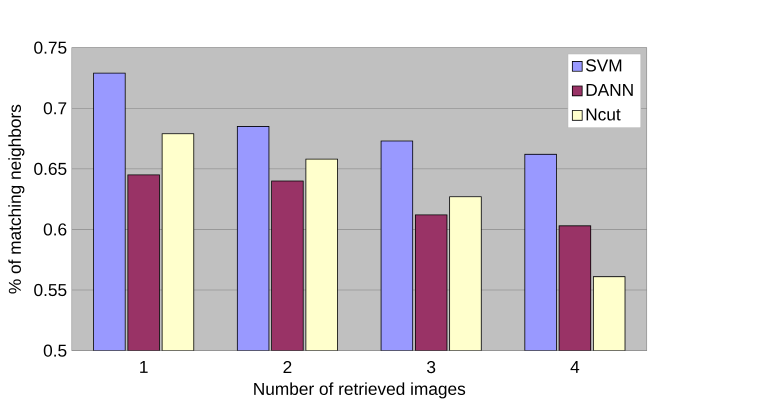 This screenshot has width=767, height=413. Describe the element at coordinates (55, 229) in the screenshot. I see `y-tick-label: 0.6` at that location.